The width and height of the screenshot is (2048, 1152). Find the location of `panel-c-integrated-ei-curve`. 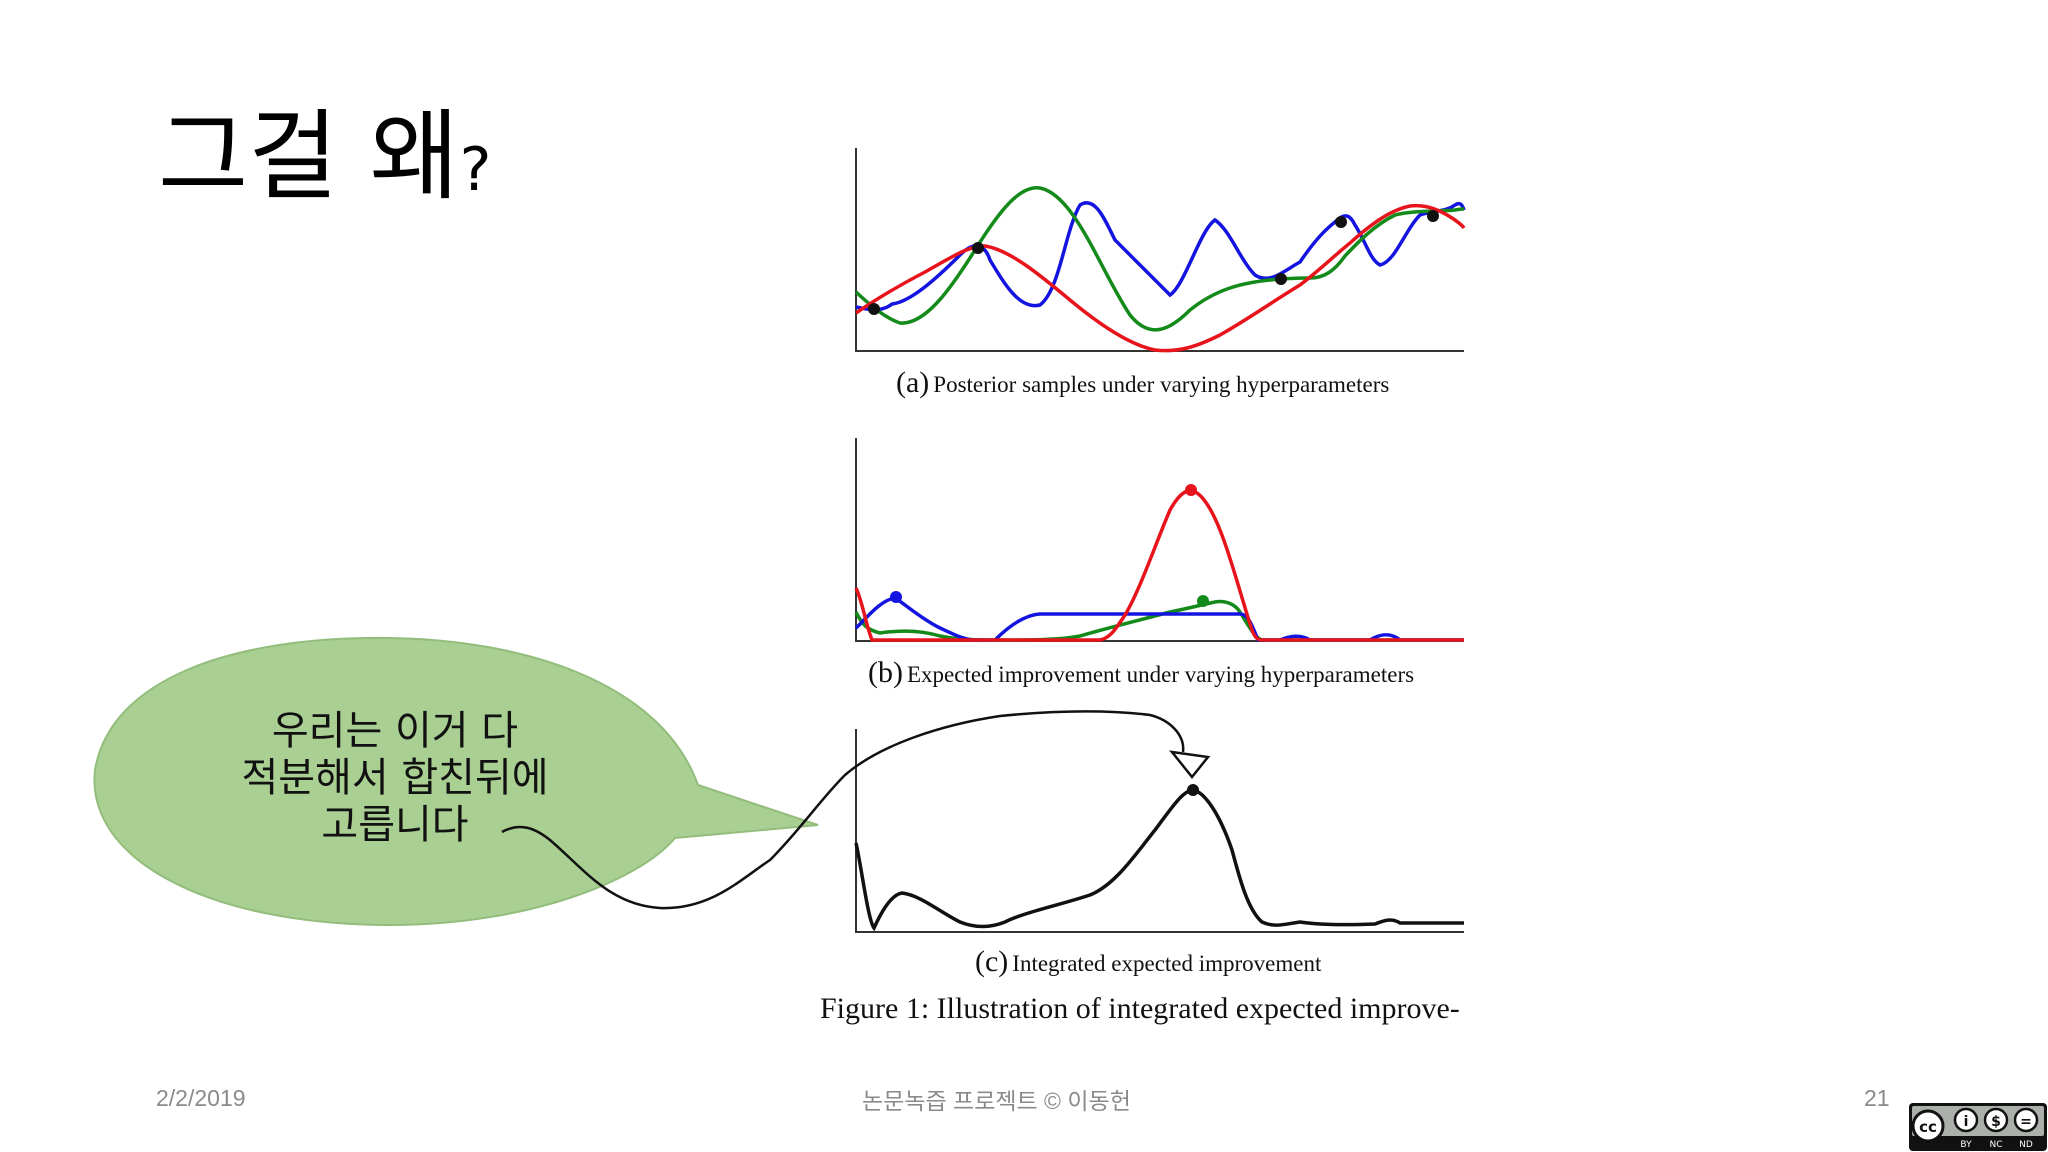

panel-c-integrated-ei-curve is located at coordinates (1159, 860).